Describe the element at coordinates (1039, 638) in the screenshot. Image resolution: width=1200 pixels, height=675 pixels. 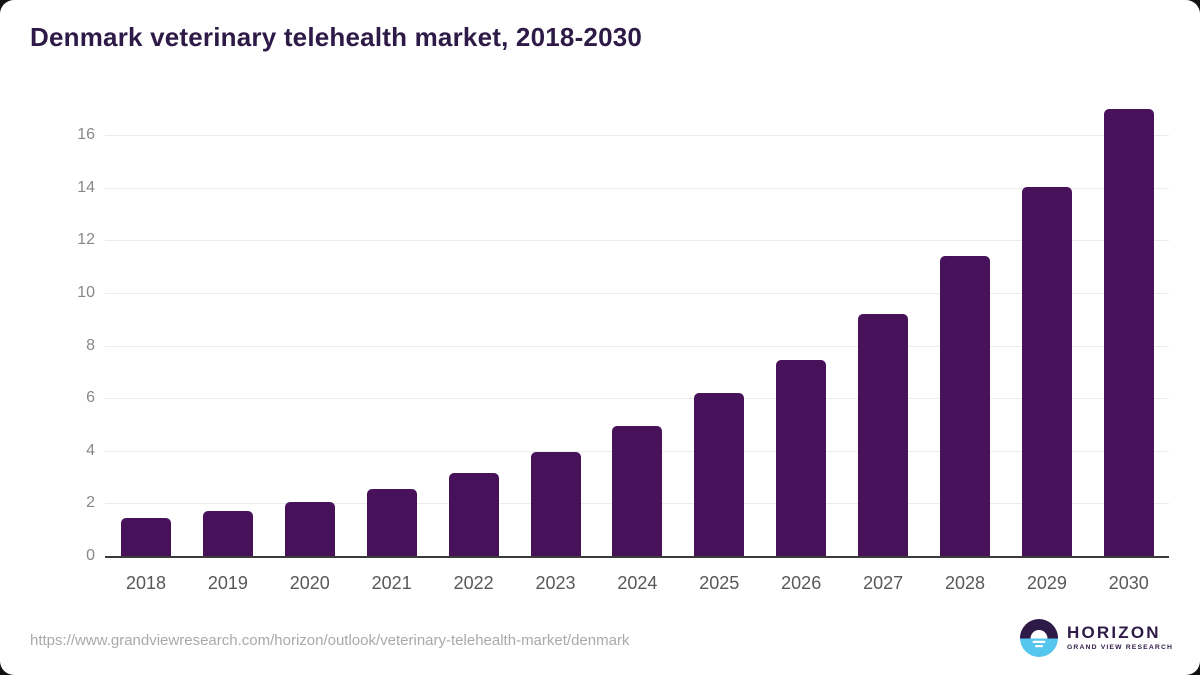
I see `horizon-logo-icon` at that location.